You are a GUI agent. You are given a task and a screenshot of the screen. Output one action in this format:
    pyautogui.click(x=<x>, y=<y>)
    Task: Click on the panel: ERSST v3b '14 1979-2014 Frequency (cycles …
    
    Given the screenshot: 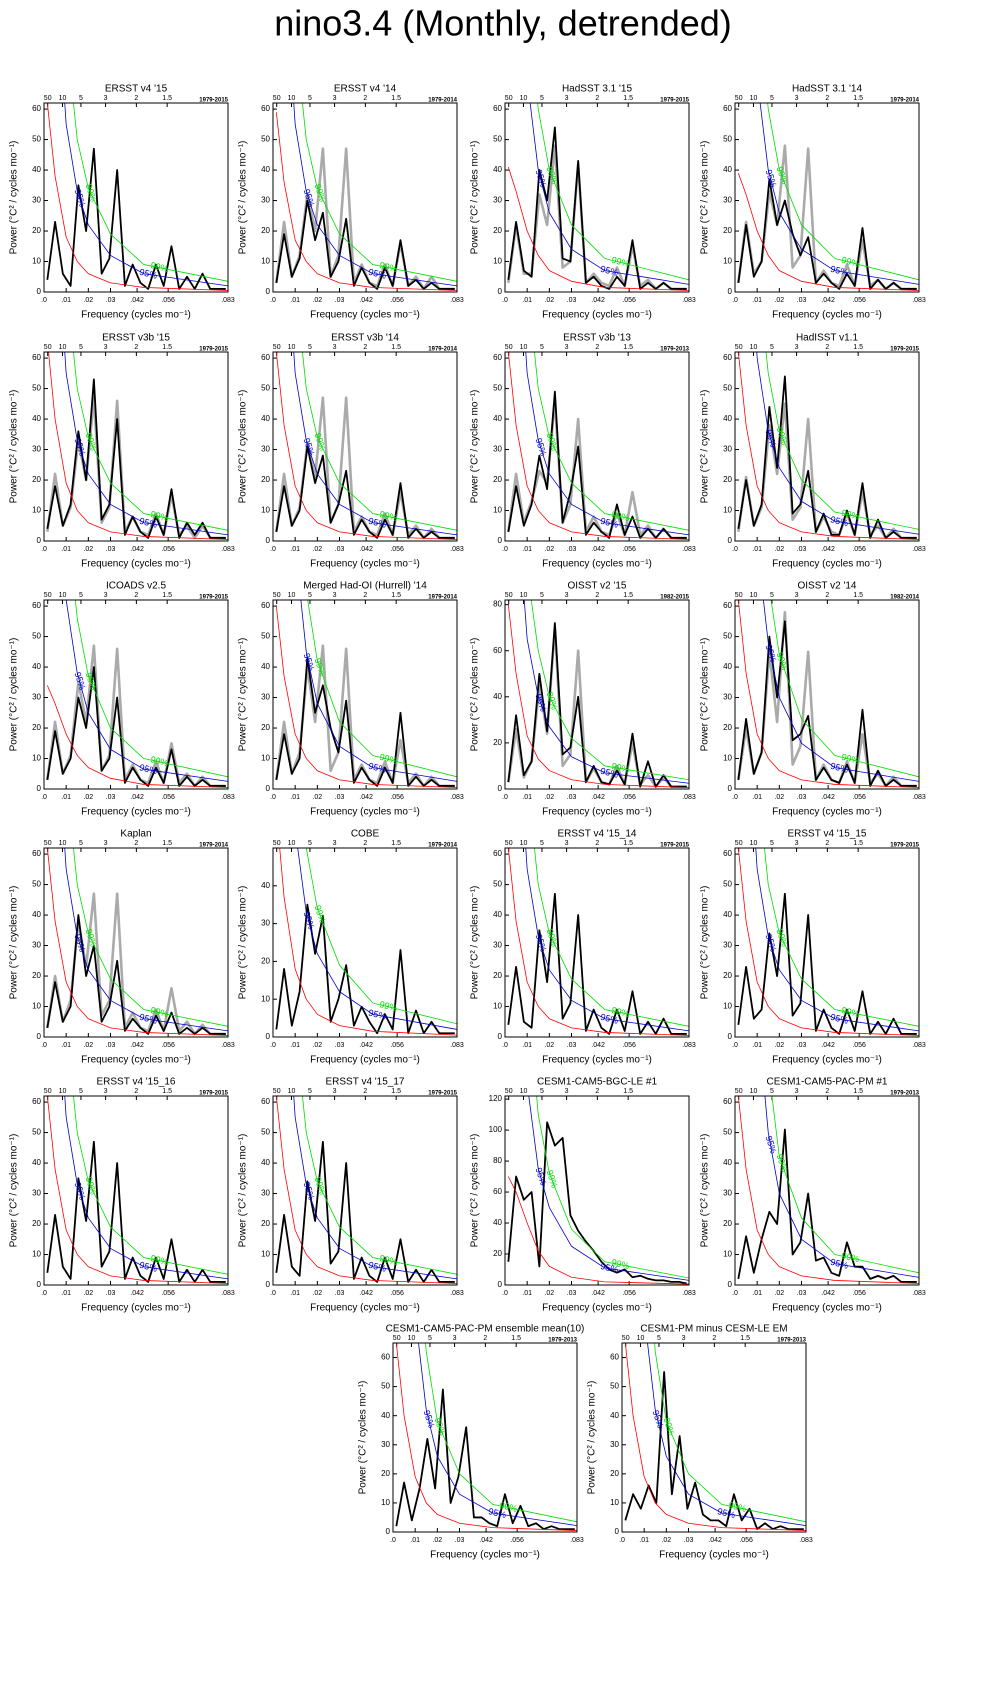 What is the action you would take?
    pyautogui.click(x=351, y=451)
    